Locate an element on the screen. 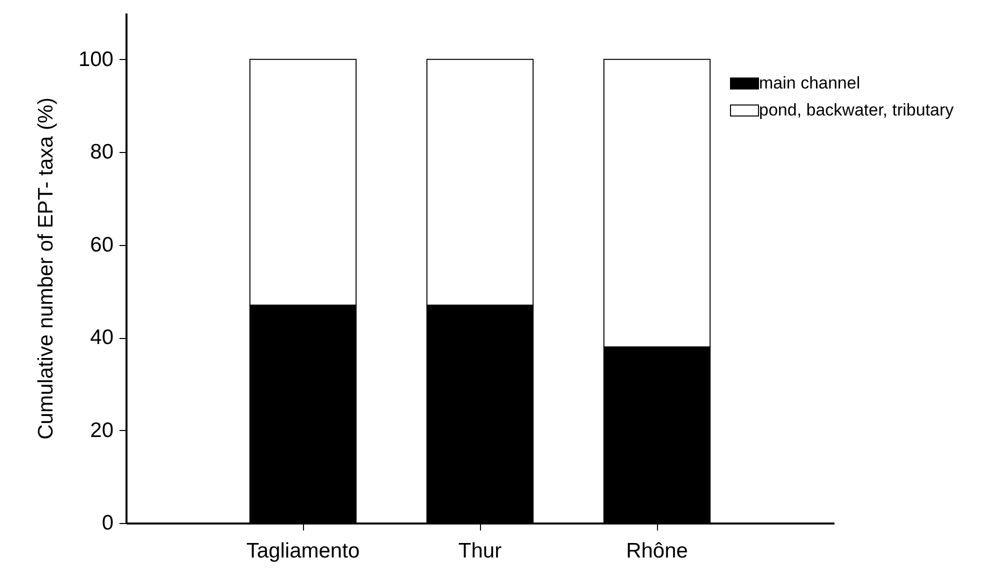 The width and height of the screenshot is (989, 573). x-tick-label: Rhône is located at coordinates (657, 551).